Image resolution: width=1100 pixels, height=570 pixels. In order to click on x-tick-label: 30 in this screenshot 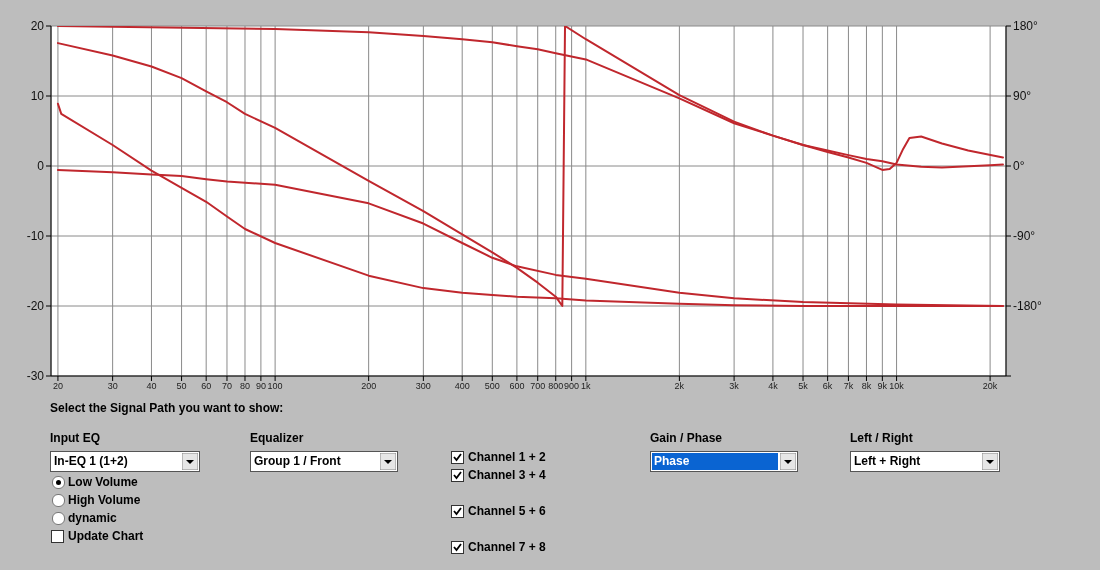, I will do `click(112, 386)`.